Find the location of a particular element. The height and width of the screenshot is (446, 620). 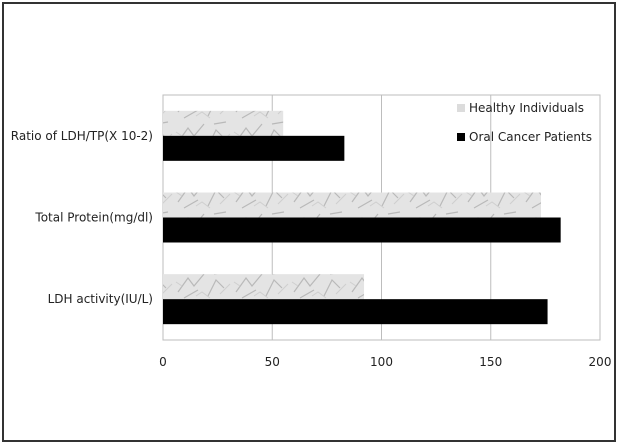

y-category-label: LDH activity(IU/L) is located at coordinates (100, 299).